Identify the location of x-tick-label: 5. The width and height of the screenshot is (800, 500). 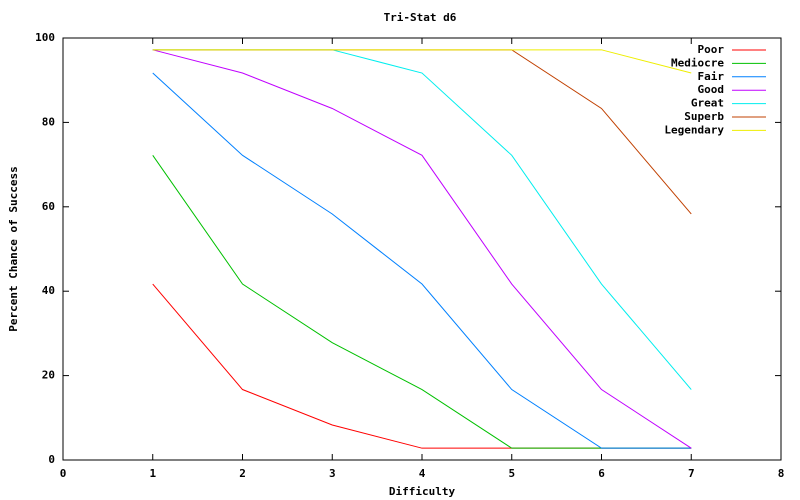
(511, 473).